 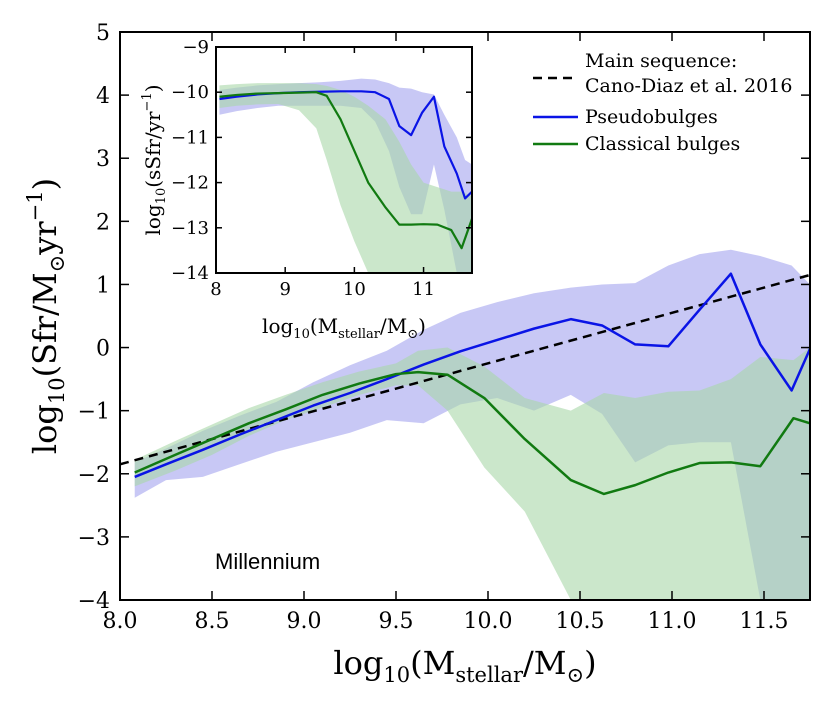 I want to click on inset-band-pseudobulges, so click(x=345, y=175).